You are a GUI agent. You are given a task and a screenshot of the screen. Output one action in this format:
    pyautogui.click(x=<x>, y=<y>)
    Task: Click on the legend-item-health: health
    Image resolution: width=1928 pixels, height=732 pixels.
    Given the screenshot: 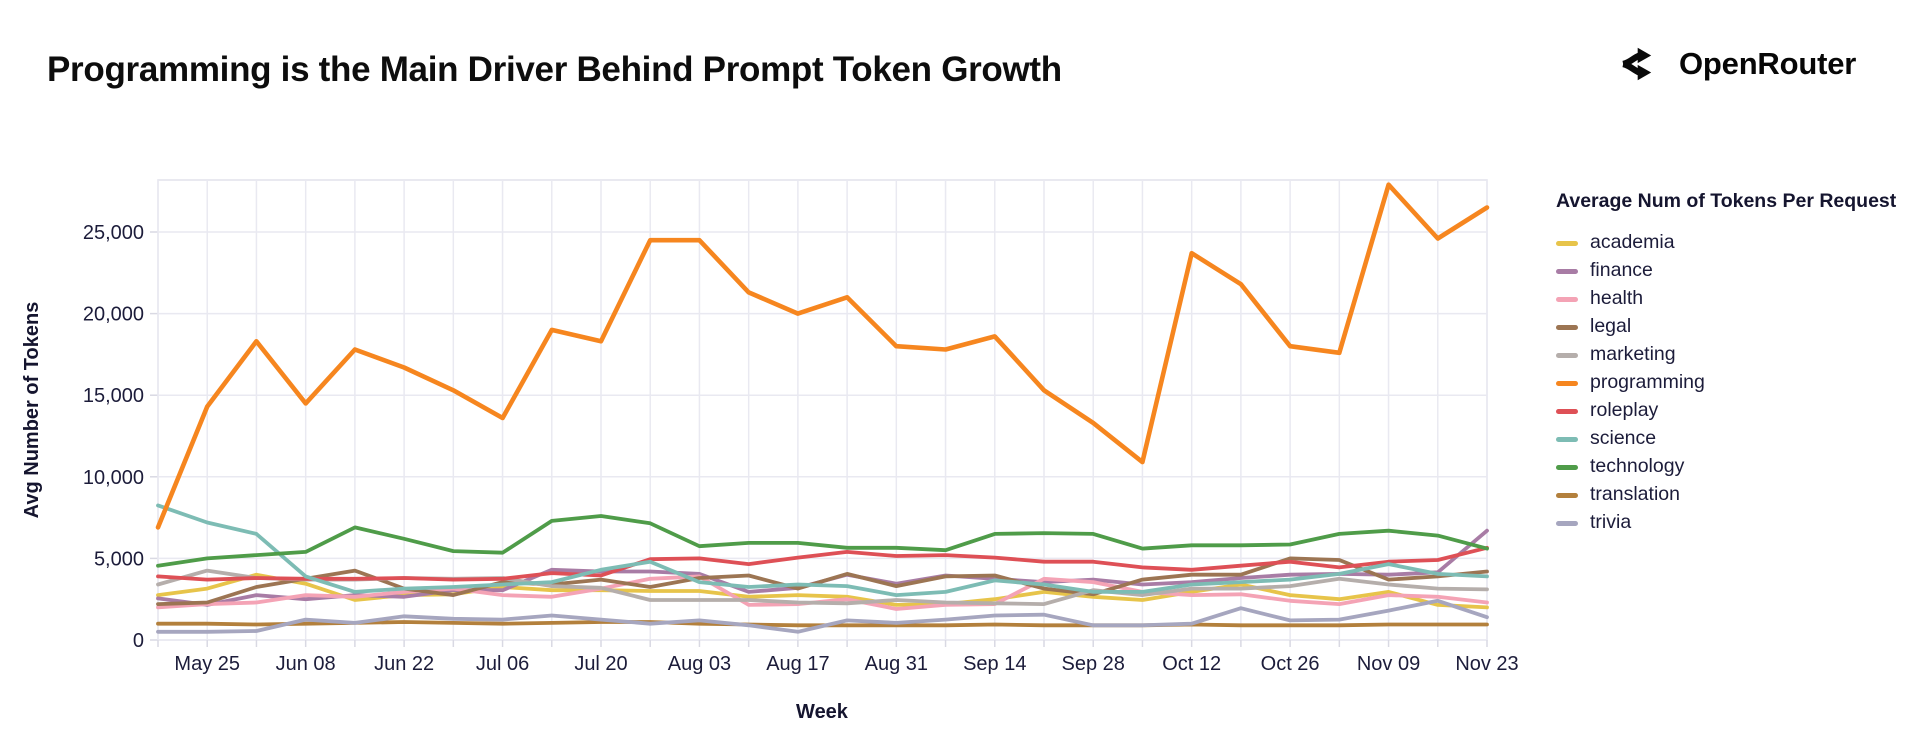 What is the action you would take?
    pyautogui.click(x=1742, y=299)
    